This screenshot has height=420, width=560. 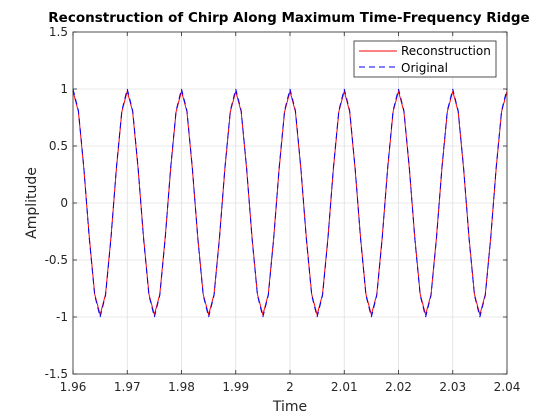 I want to click on legend: Reconstruction Original, so click(x=425, y=59).